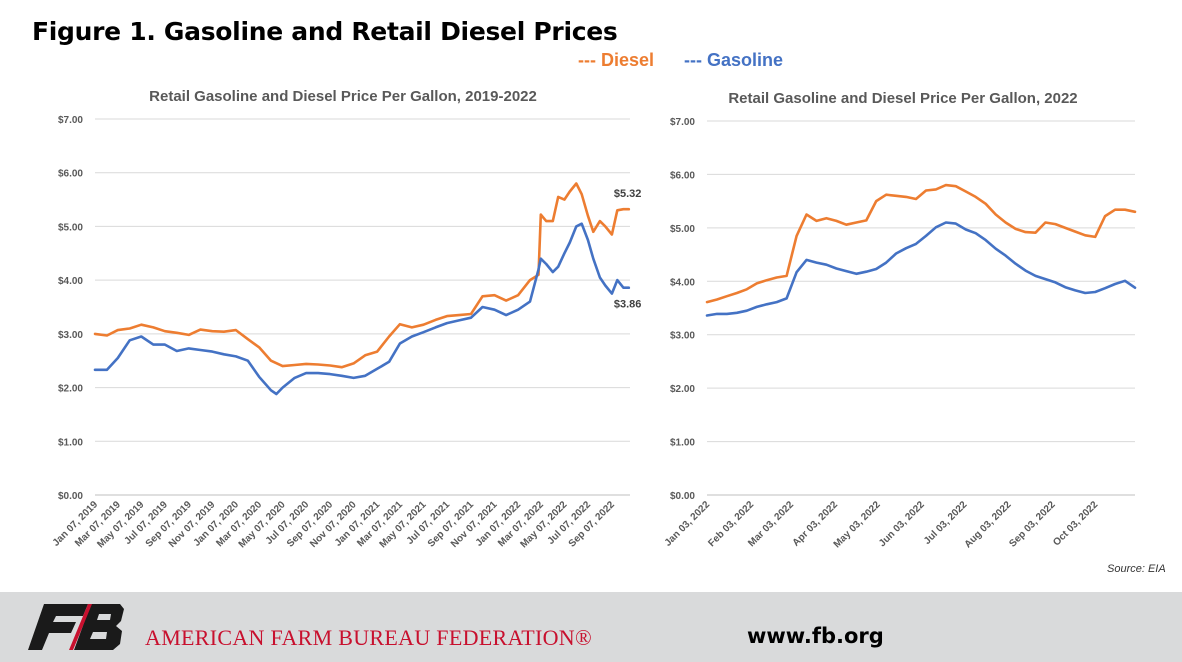 The height and width of the screenshot is (662, 1182). Describe the element at coordinates (988, 524) in the screenshot. I see `chart2-x-tick-label: Aug 03, 2022` at that location.